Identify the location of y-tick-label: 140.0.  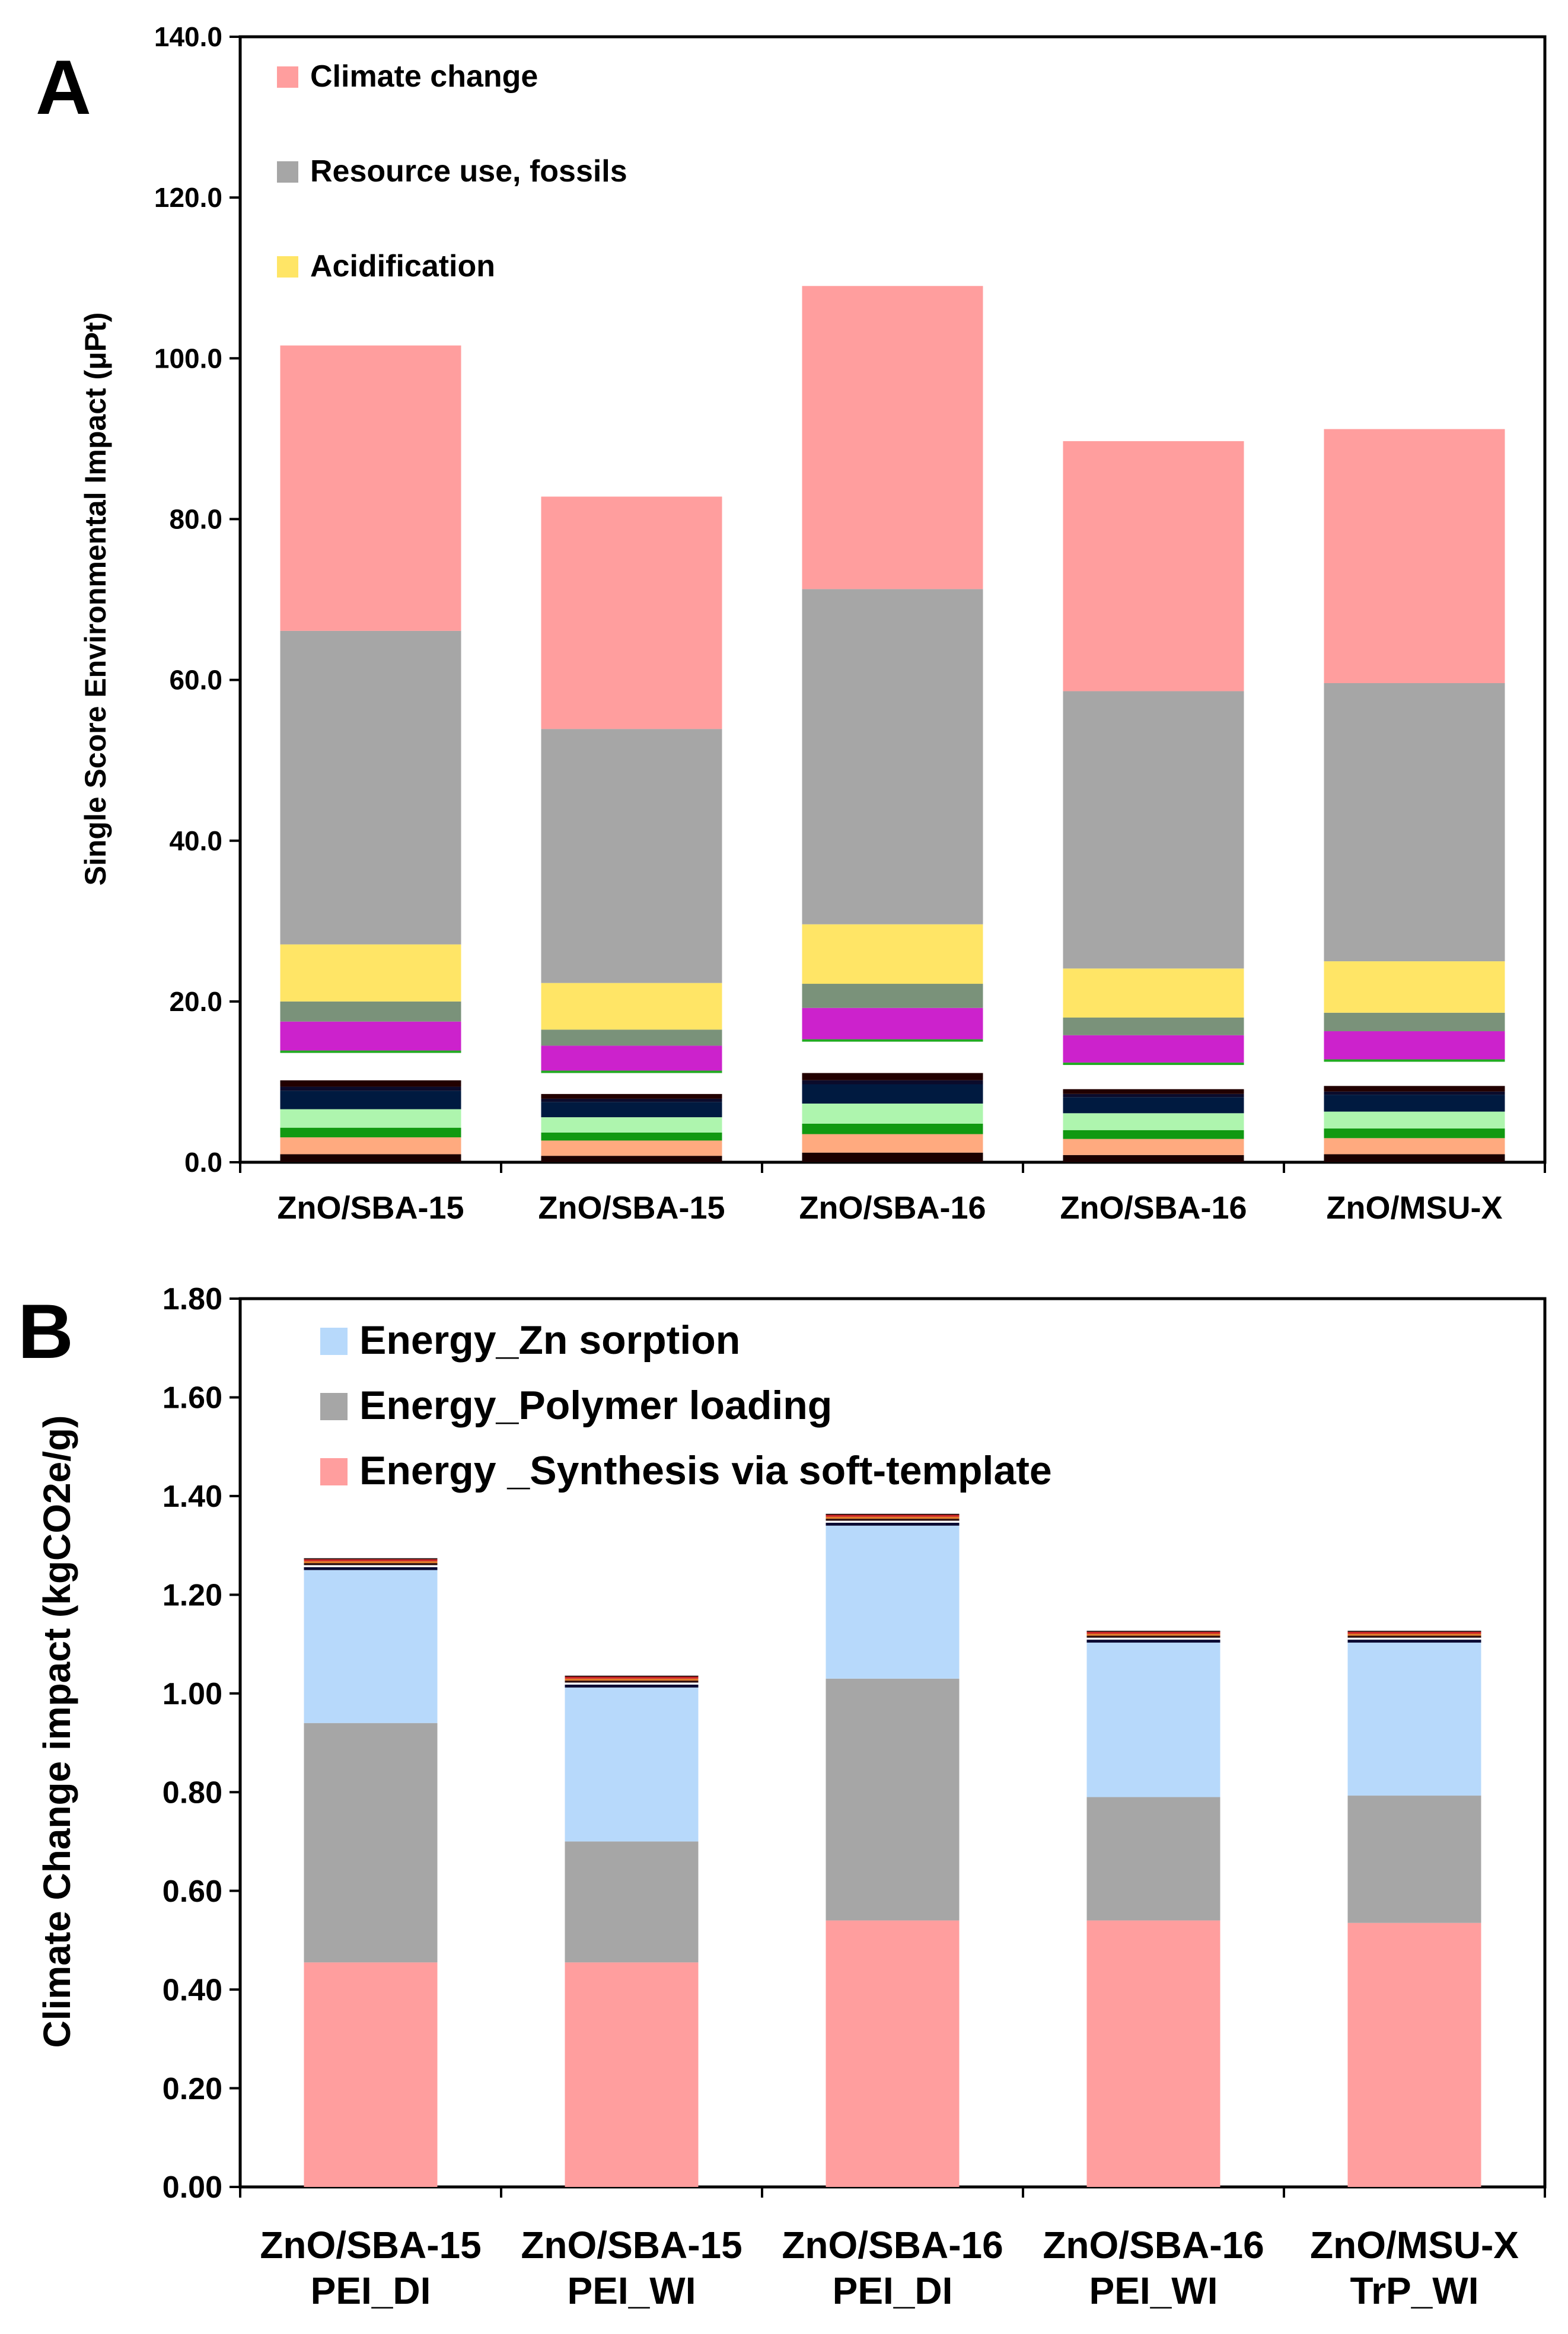
(188, 36).